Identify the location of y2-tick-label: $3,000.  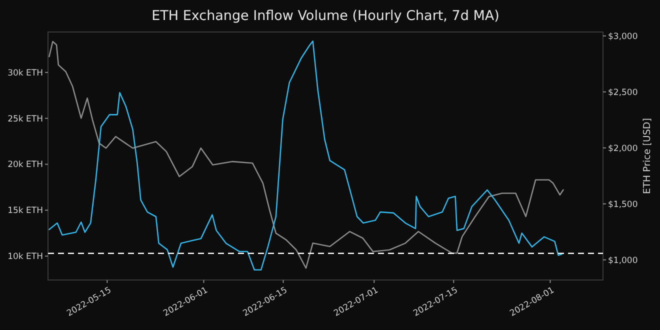
(623, 37).